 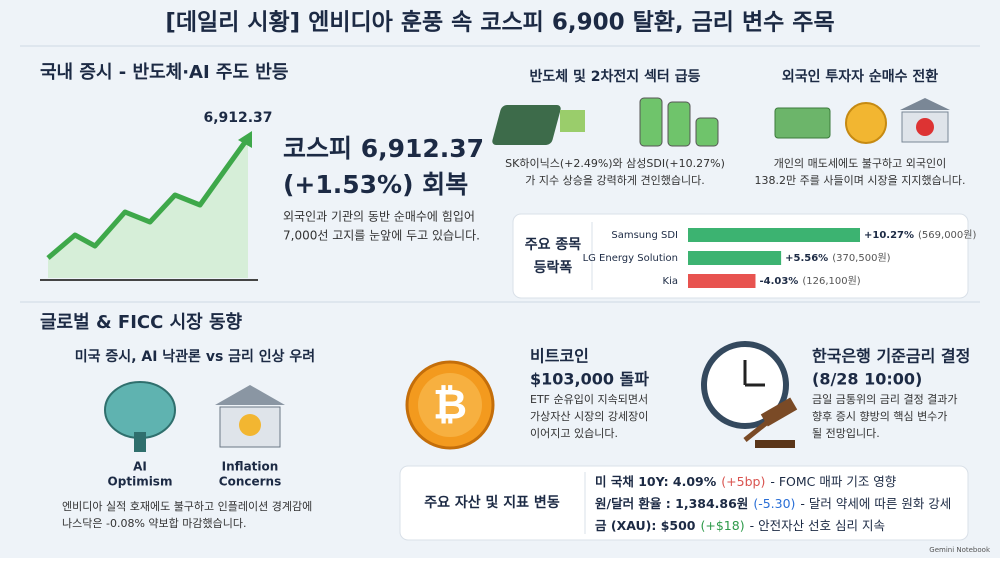 What do you see at coordinates (237, 118) in the screenshot?
I see `chart-label: 6,912.37` at bounding box center [237, 118].